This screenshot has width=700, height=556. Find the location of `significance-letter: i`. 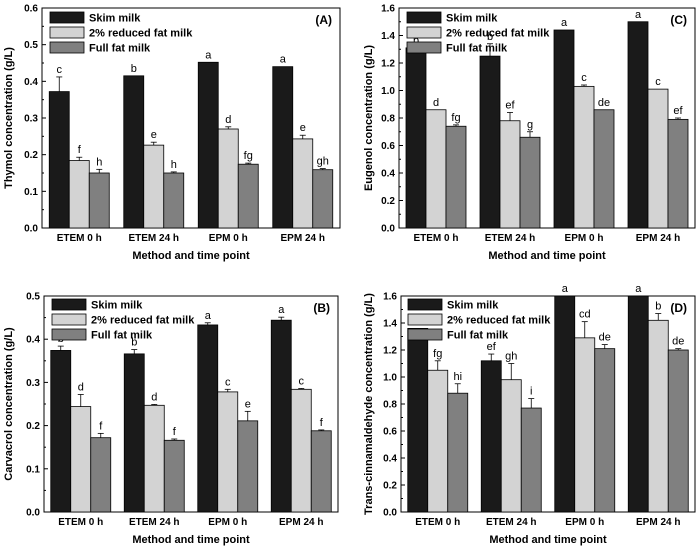

significance-letter: i is located at coordinates (531, 392).